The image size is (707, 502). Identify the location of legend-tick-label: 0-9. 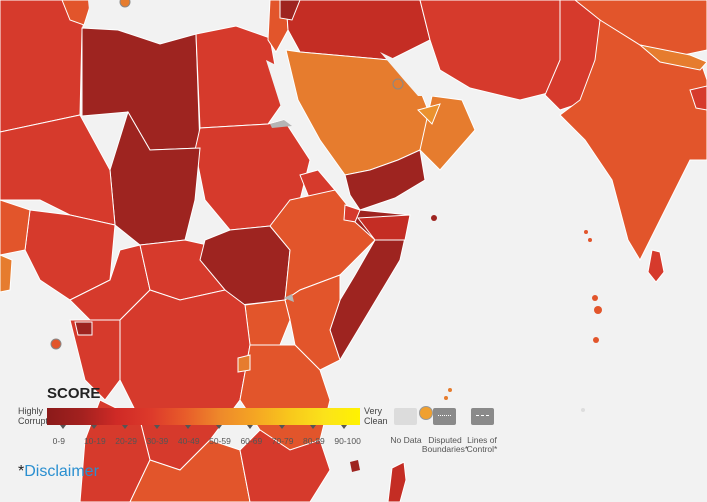
(58, 441).